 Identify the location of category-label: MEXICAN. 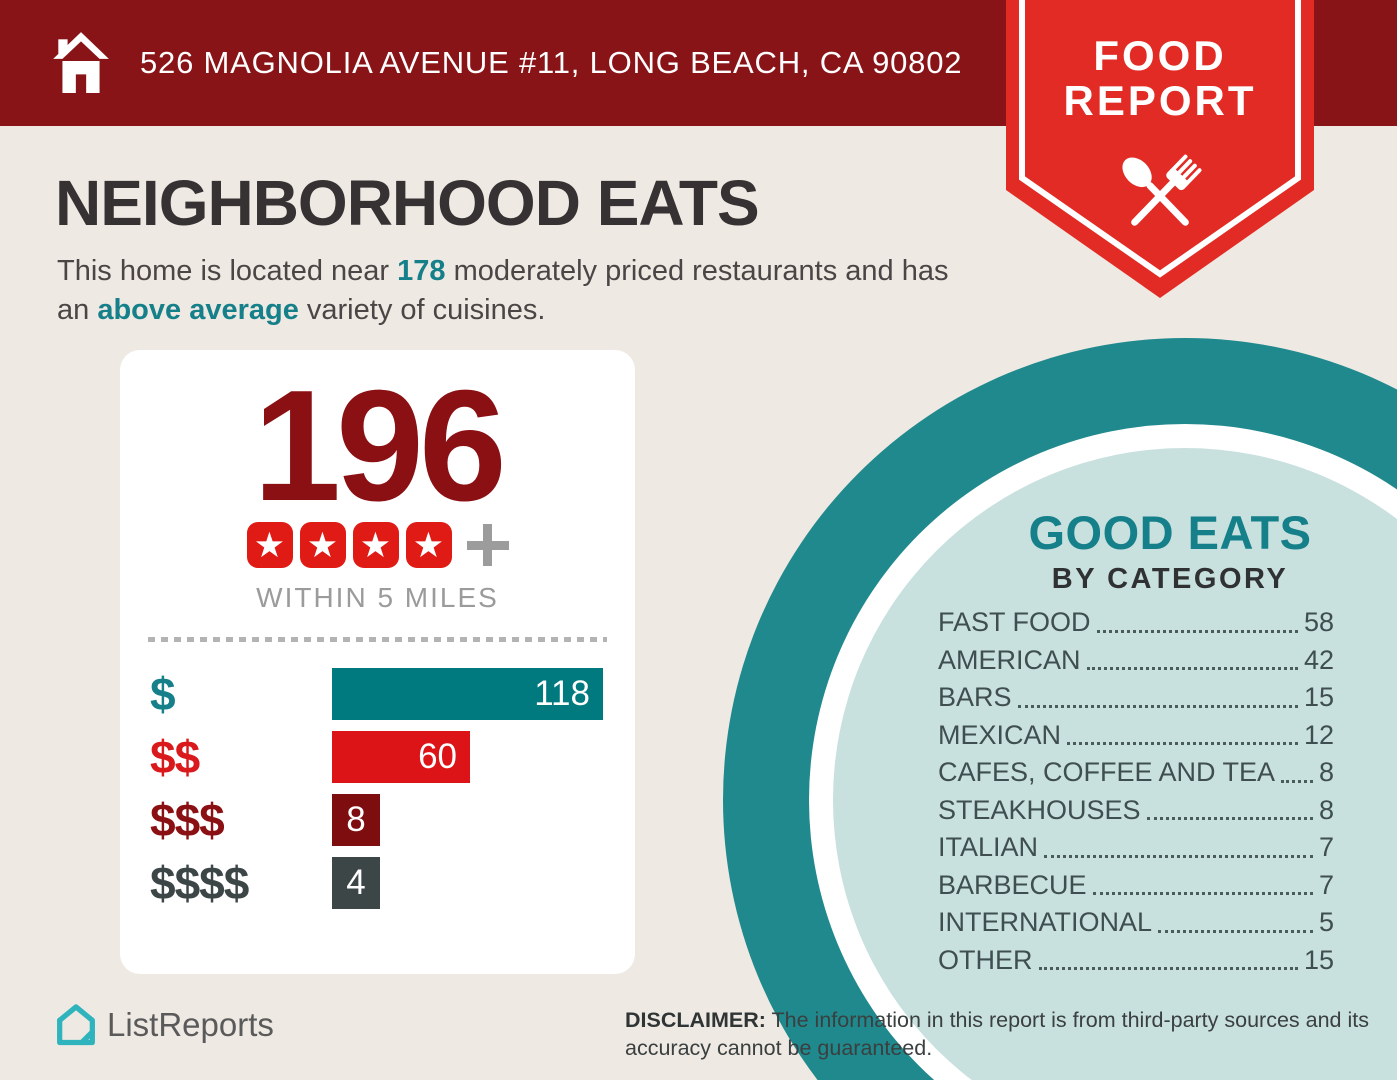
(1000, 734).